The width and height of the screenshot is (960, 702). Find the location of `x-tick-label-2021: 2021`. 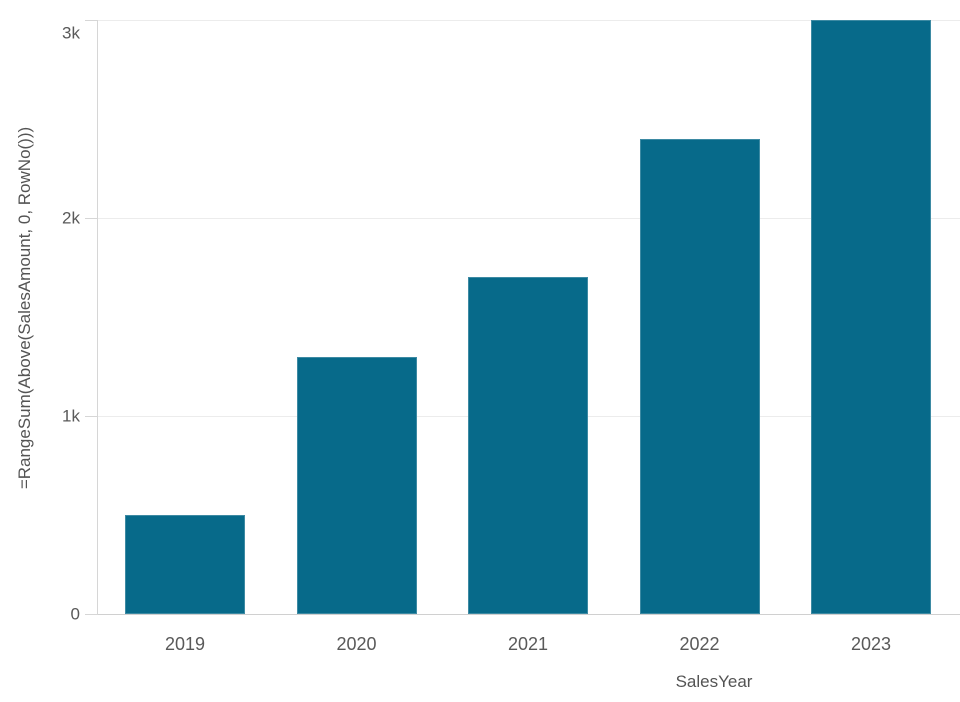

x-tick-label-2021: 2021 is located at coordinates (528, 644).